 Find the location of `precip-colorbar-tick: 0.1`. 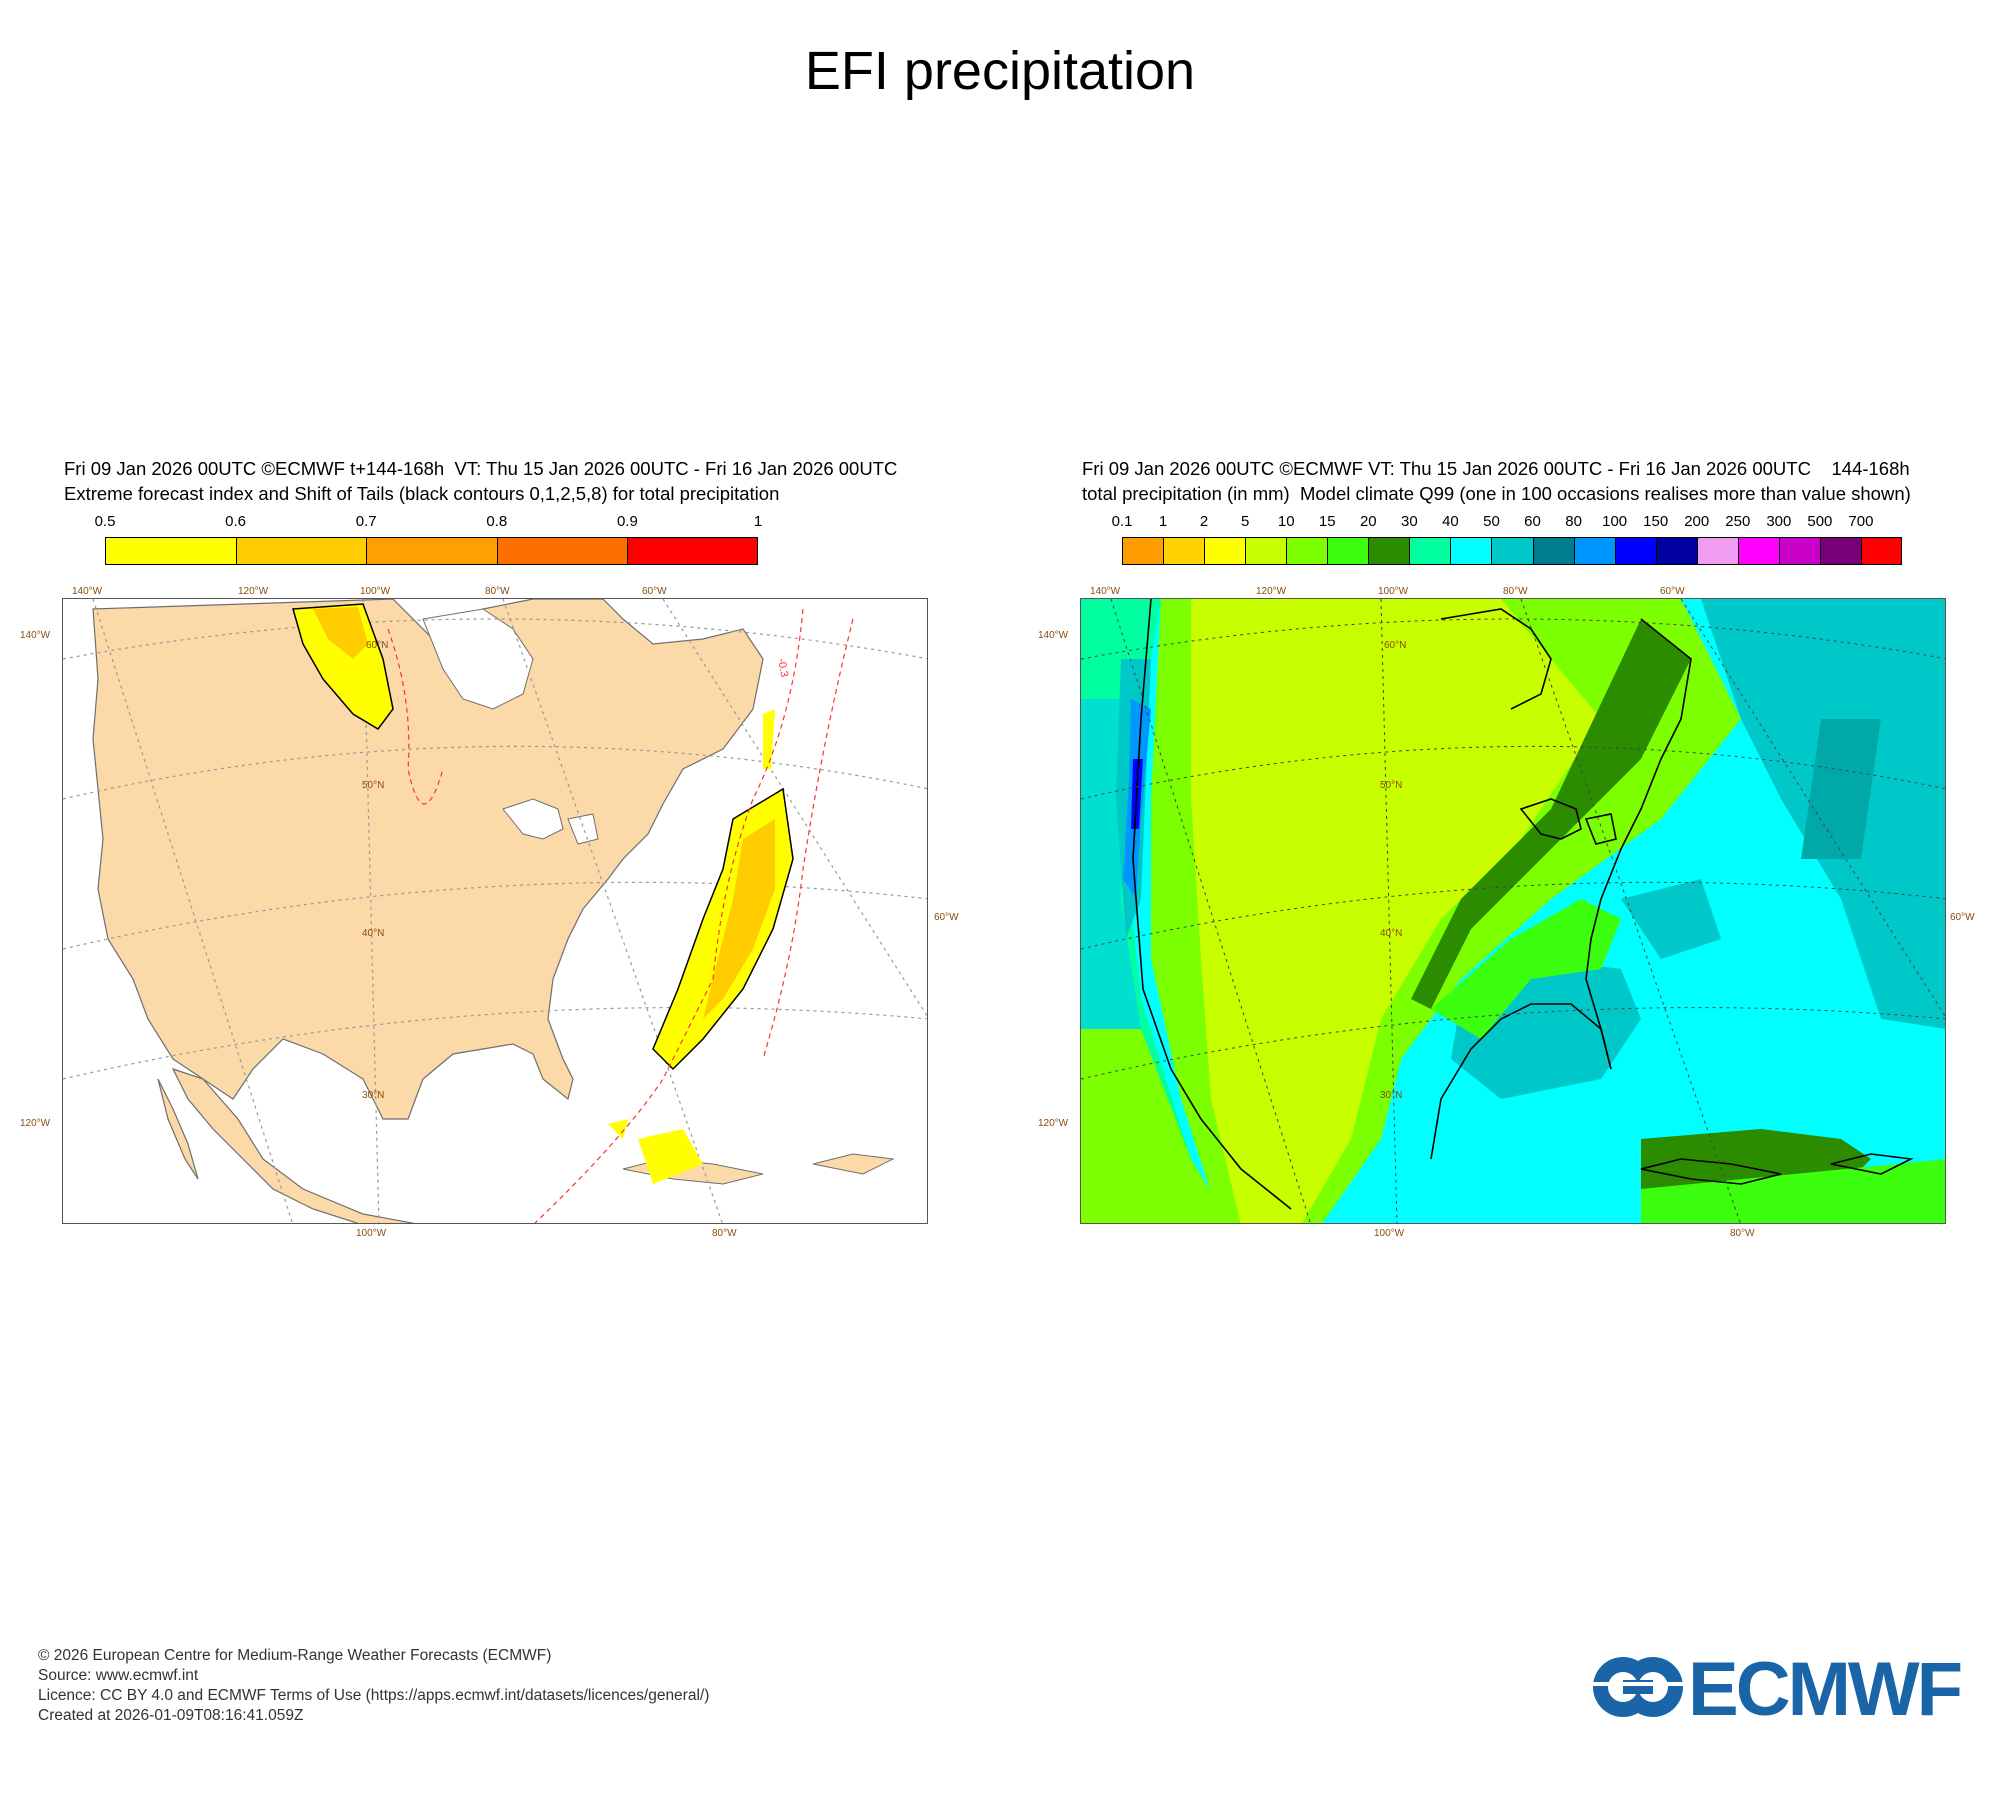

precip-colorbar-tick: 0.1 is located at coordinates (1122, 521).